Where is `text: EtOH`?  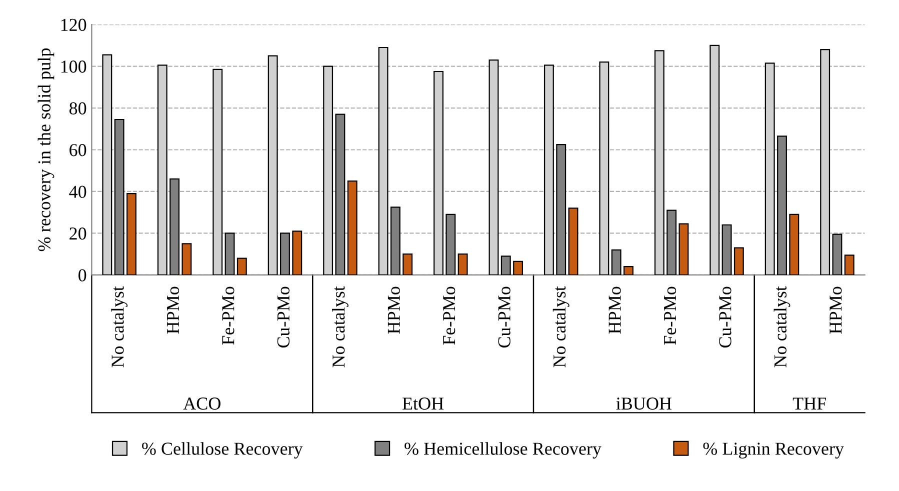 text: EtOH is located at coordinates (423, 404).